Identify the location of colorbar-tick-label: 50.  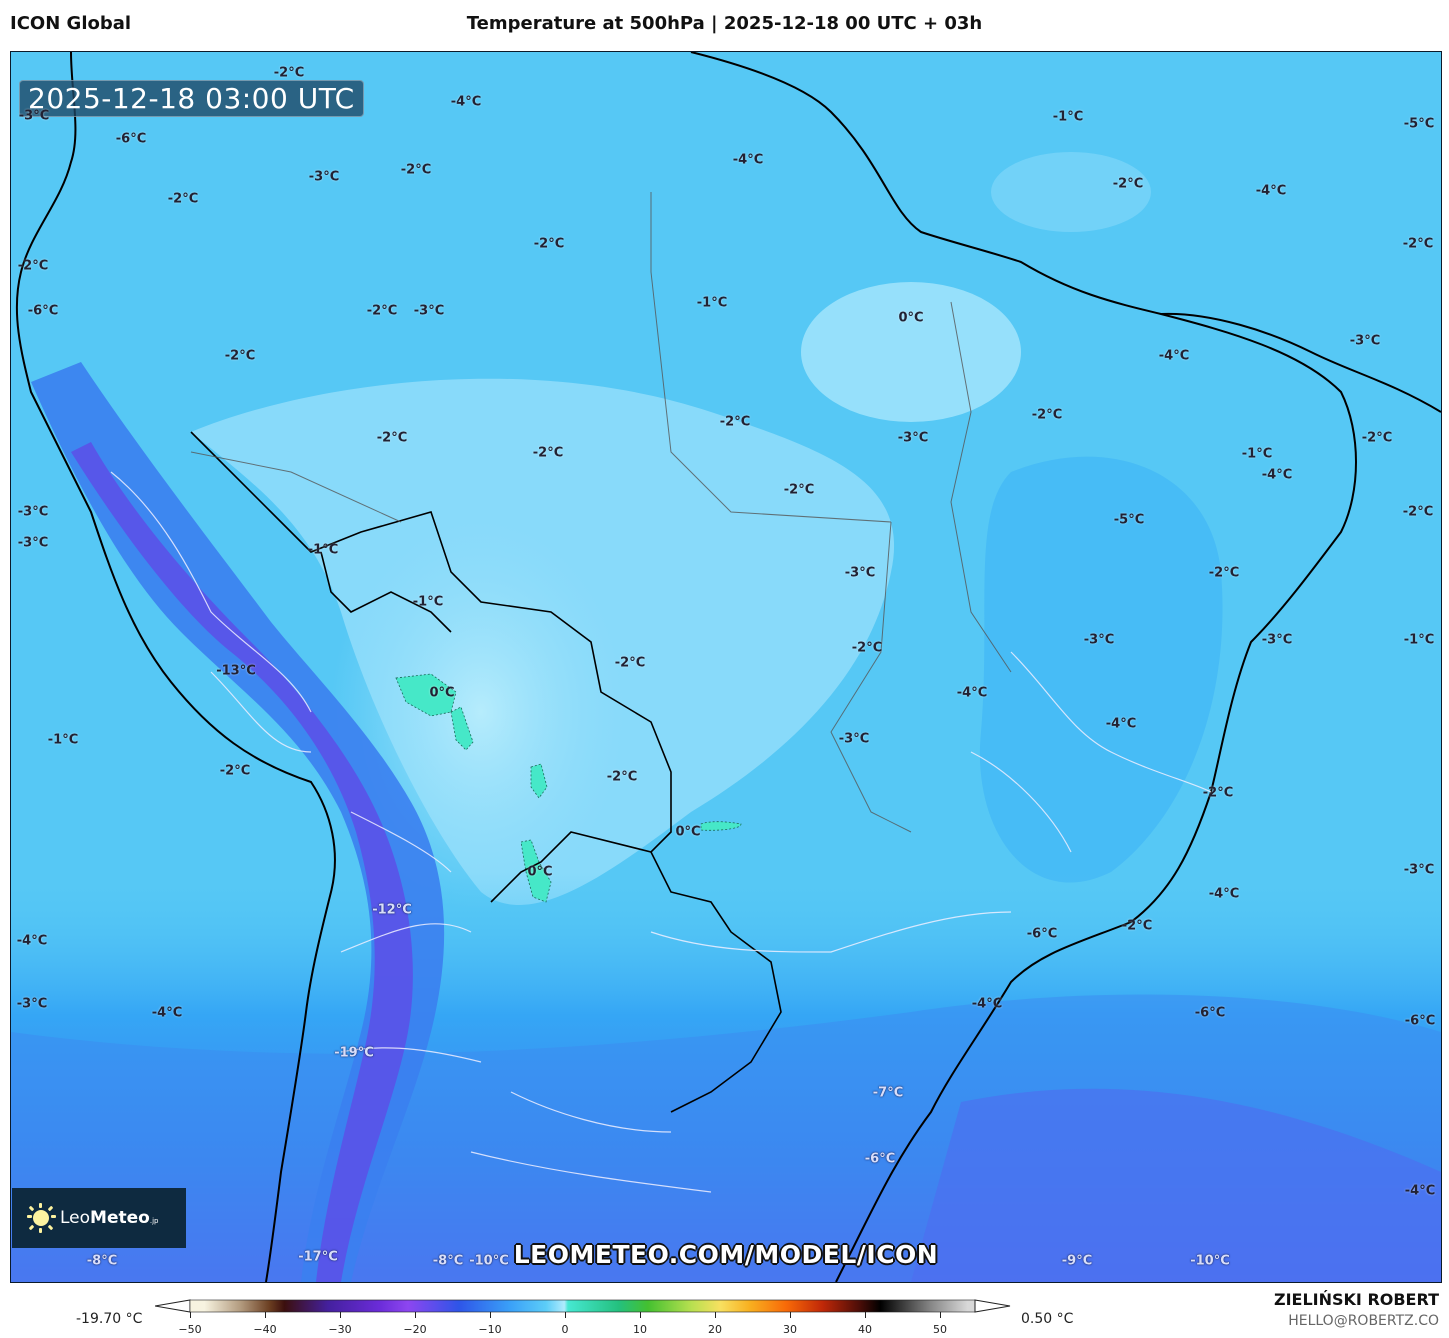
(940, 1329).